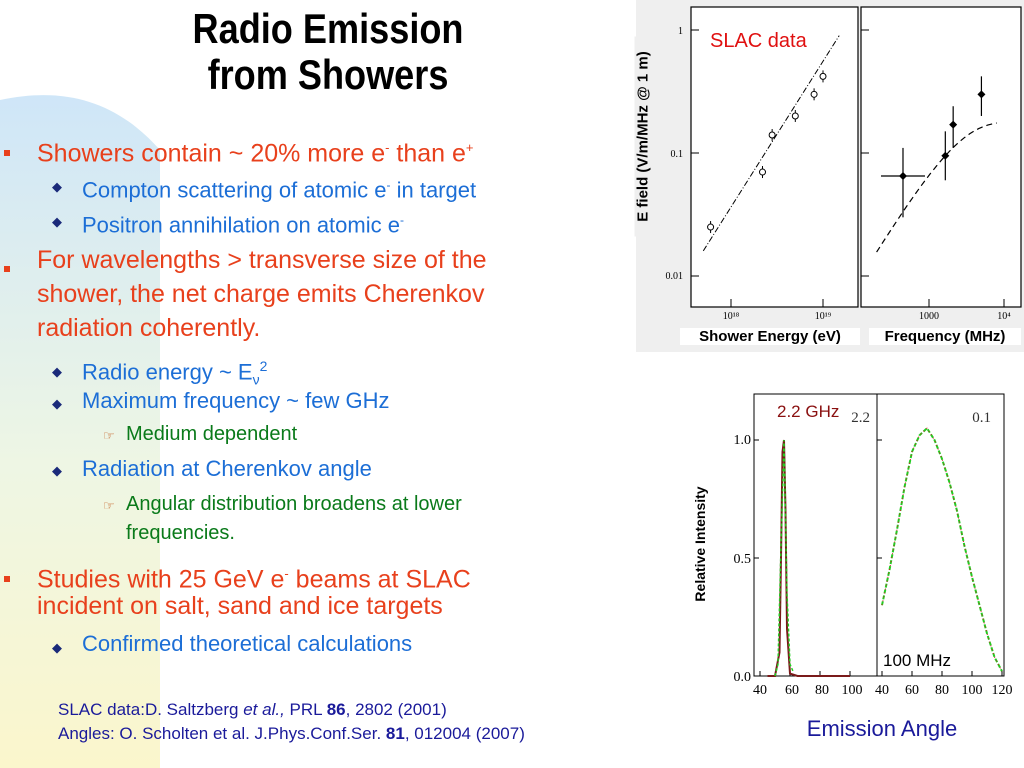 This screenshot has width=1024, height=768. I want to click on bullet-angular-line1: Angular distribution broadens at lower, so click(294, 504).